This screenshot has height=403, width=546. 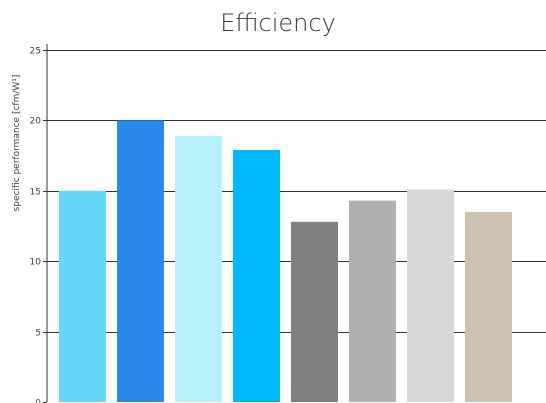 What do you see at coordinates (17, 143) in the screenshot?
I see `y-axis-label: specific performance [cfm/W¹]` at bounding box center [17, 143].